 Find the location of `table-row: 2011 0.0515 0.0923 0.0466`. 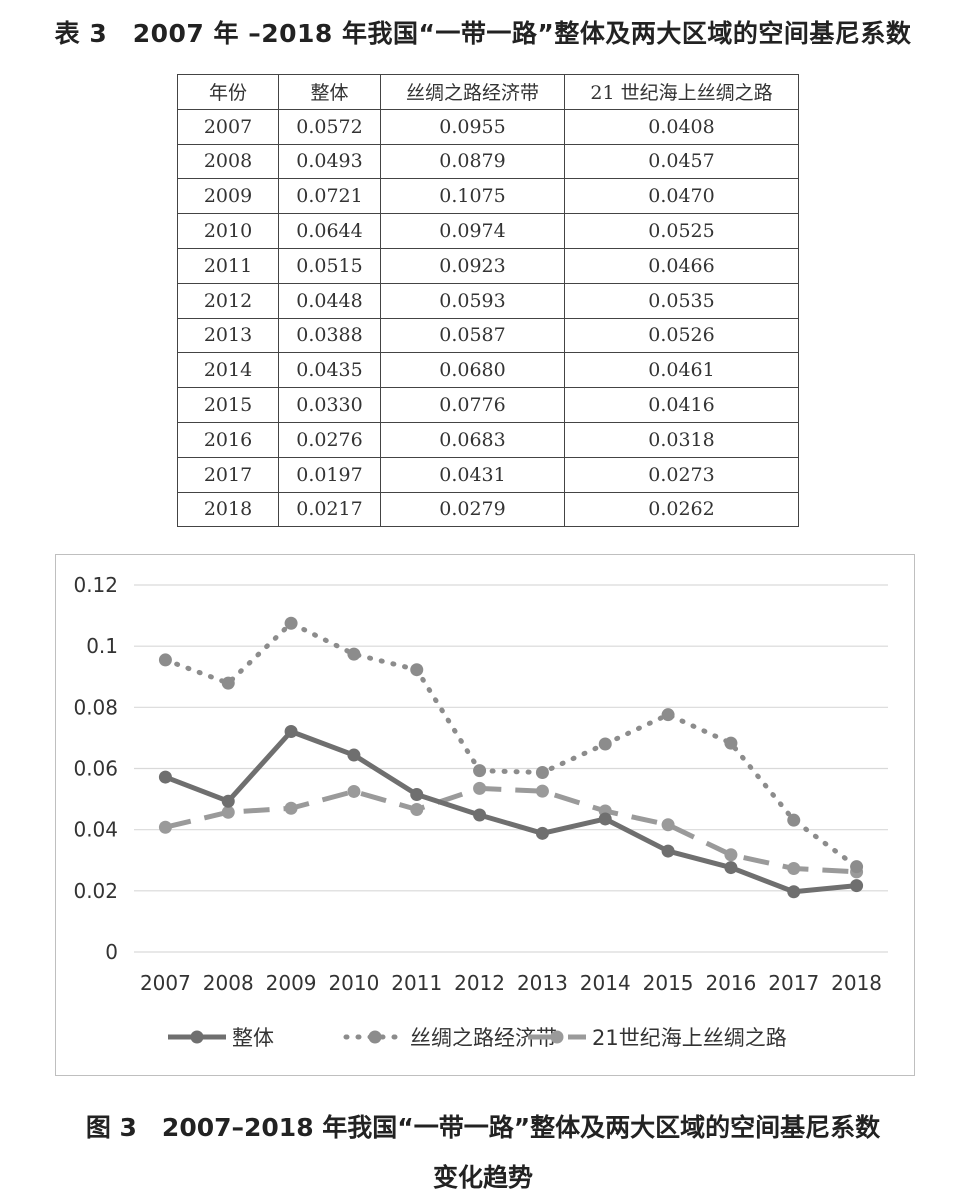

table-row: 2011 0.0515 0.0923 0.0466 is located at coordinates (488, 265).